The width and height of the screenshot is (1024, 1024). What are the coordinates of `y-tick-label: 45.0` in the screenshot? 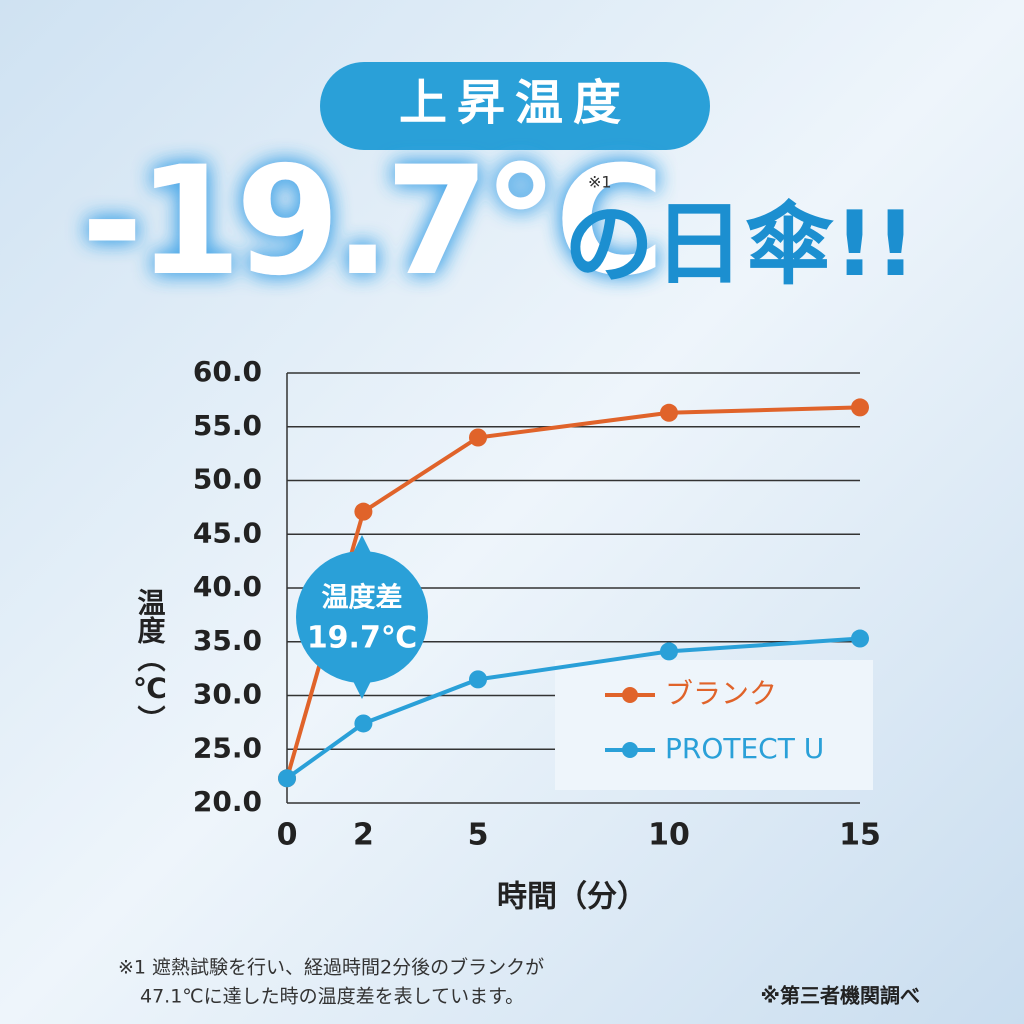 It's located at (227, 532).